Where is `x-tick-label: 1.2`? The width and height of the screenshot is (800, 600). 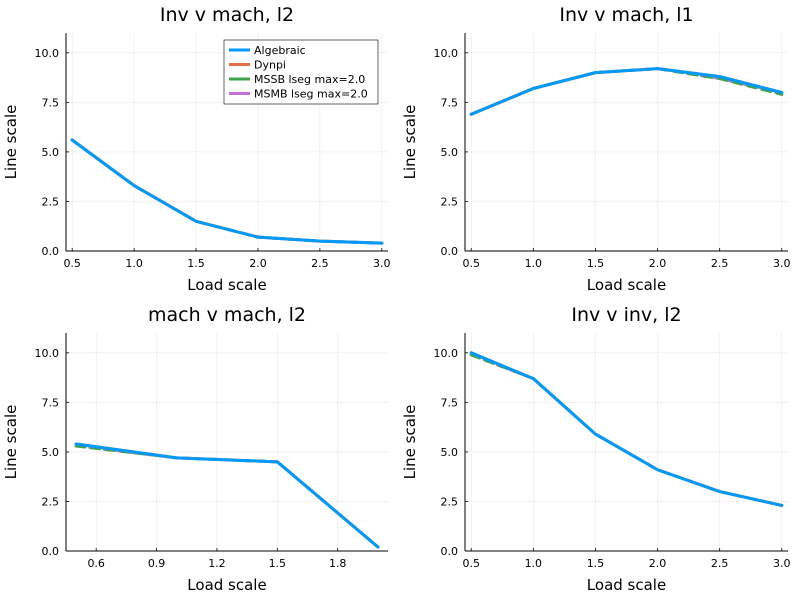 x-tick-label: 1.2 is located at coordinates (217, 563).